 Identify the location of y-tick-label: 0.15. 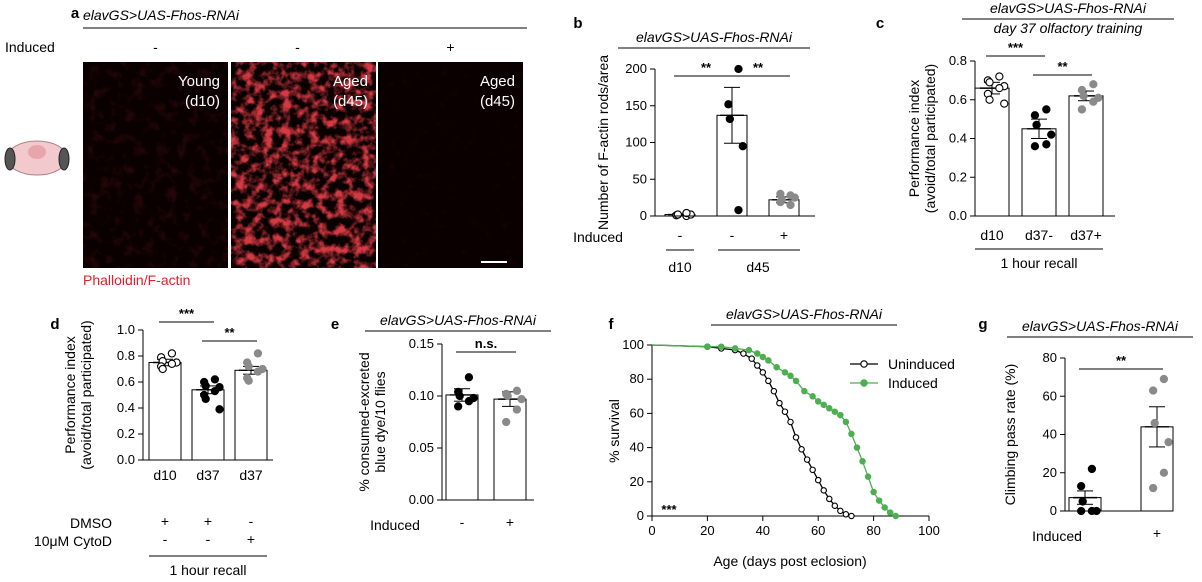
(421, 343).